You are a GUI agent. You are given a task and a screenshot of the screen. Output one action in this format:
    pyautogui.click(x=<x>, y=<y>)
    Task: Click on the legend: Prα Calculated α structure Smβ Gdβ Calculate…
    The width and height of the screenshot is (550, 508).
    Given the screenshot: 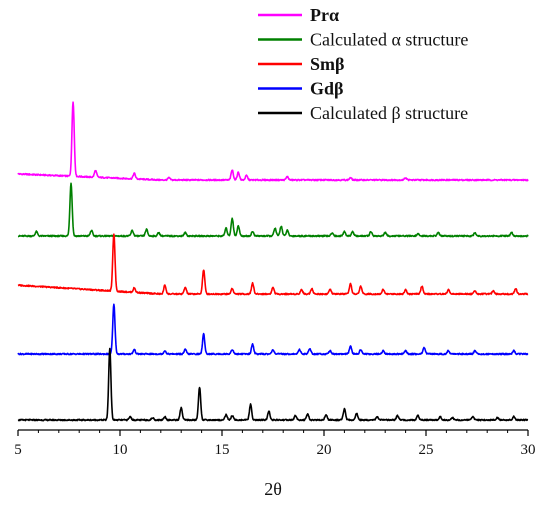 What is the action you would take?
    pyautogui.click(x=363, y=64)
    